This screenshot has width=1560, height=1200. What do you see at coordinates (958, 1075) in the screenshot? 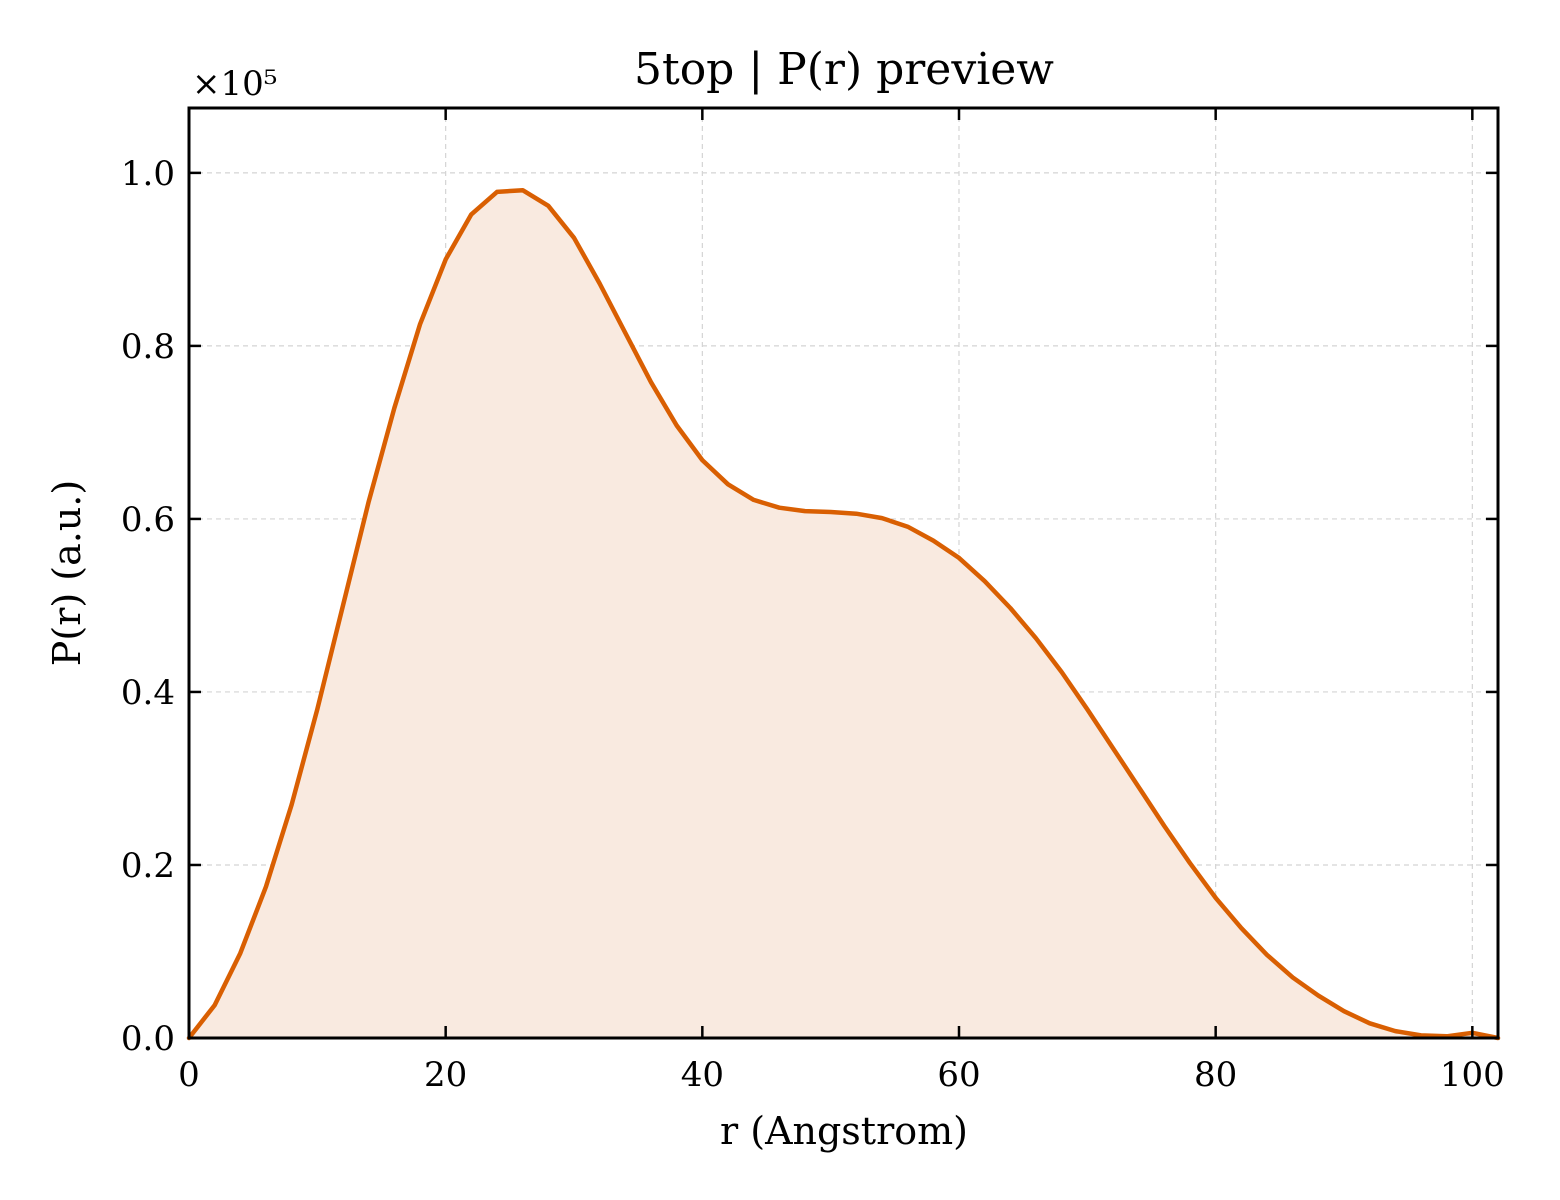
I see `x-tick-label: 60` at bounding box center [958, 1075].